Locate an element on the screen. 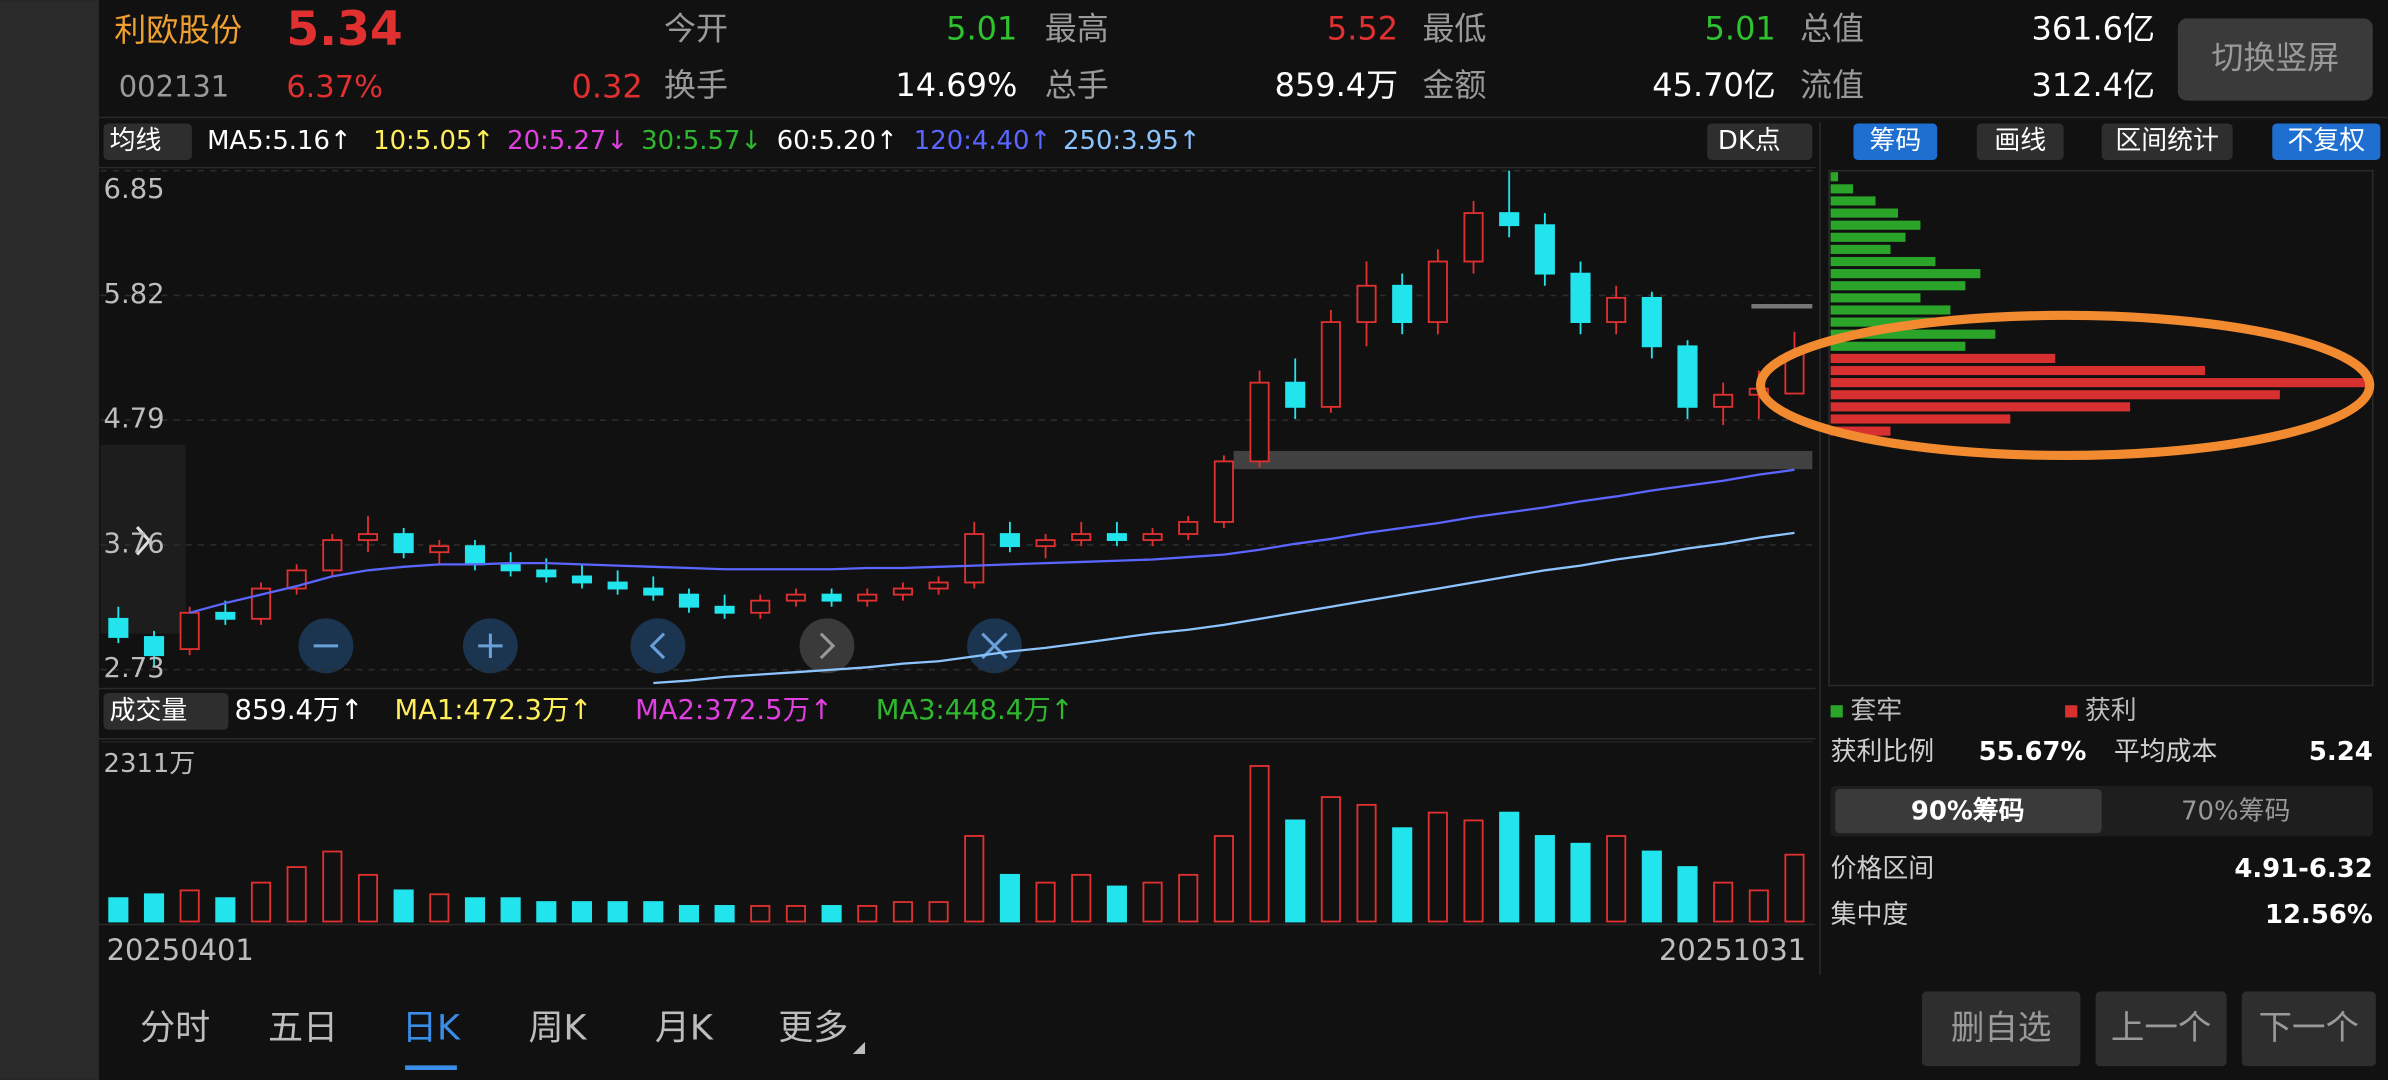 The width and height of the screenshot is (2388, 1080). scroll-left is located at coordinates (658, 646).